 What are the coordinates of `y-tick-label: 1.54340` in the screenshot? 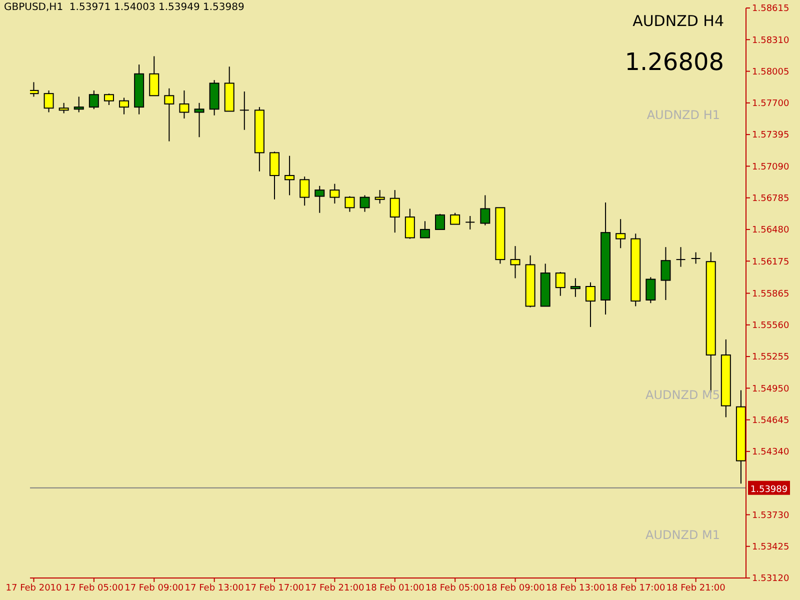 It's located at (771, 453).